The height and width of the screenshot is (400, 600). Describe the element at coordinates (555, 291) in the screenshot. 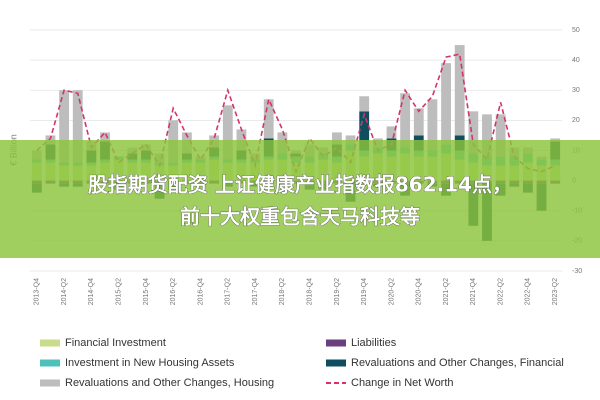

I see `x-tick-label: 2023-Q2` at that location.